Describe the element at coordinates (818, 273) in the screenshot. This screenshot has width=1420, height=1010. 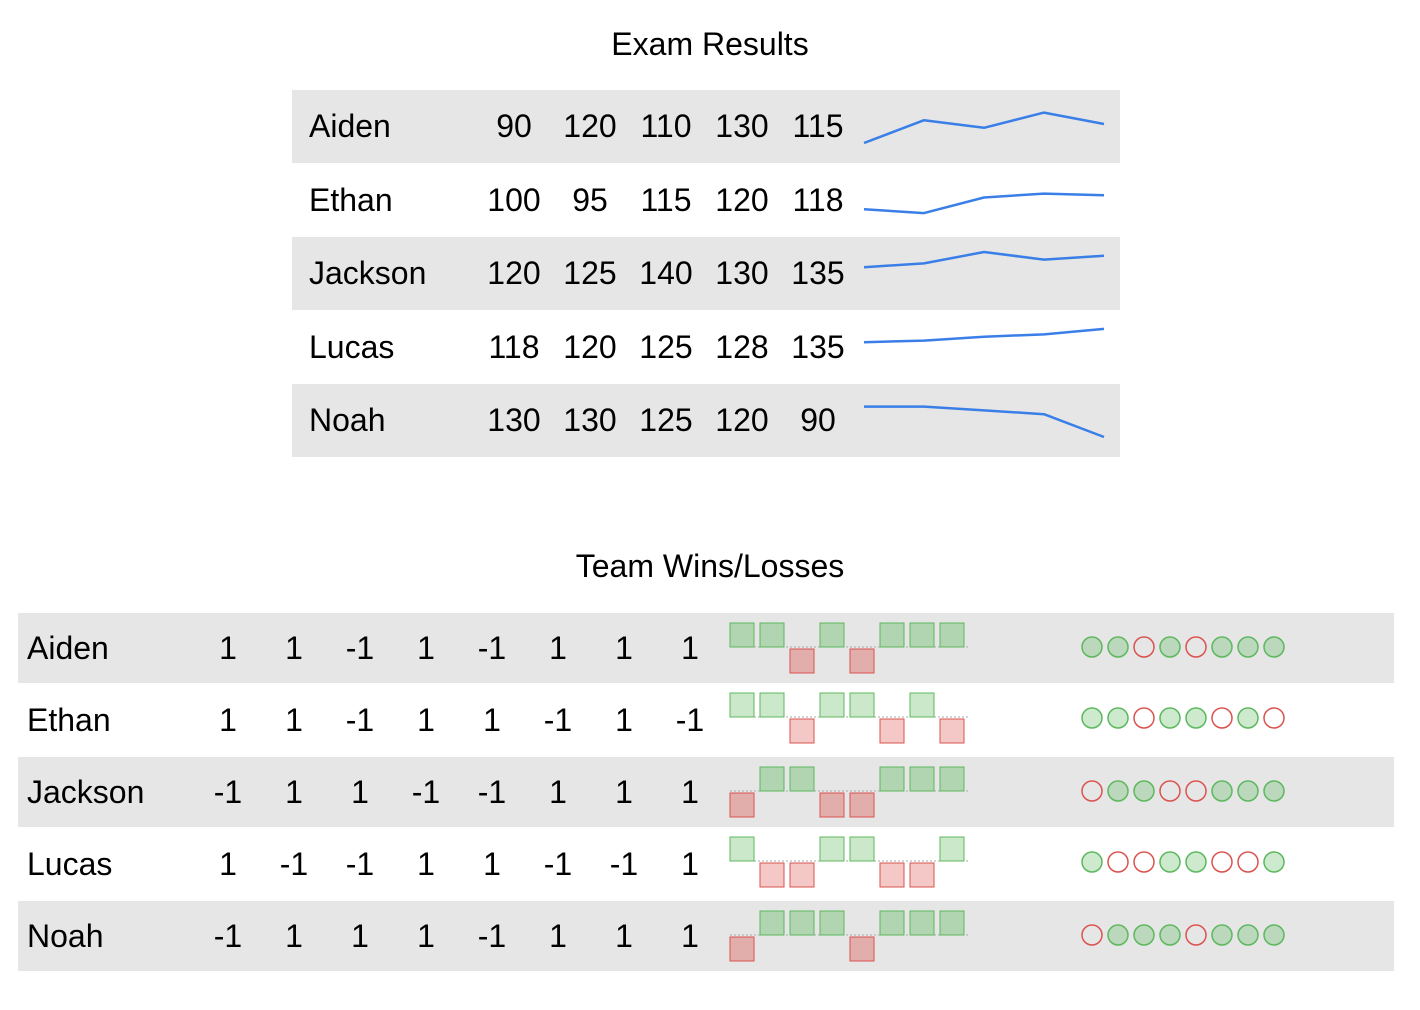
I see `score-cell: 135` at that location.